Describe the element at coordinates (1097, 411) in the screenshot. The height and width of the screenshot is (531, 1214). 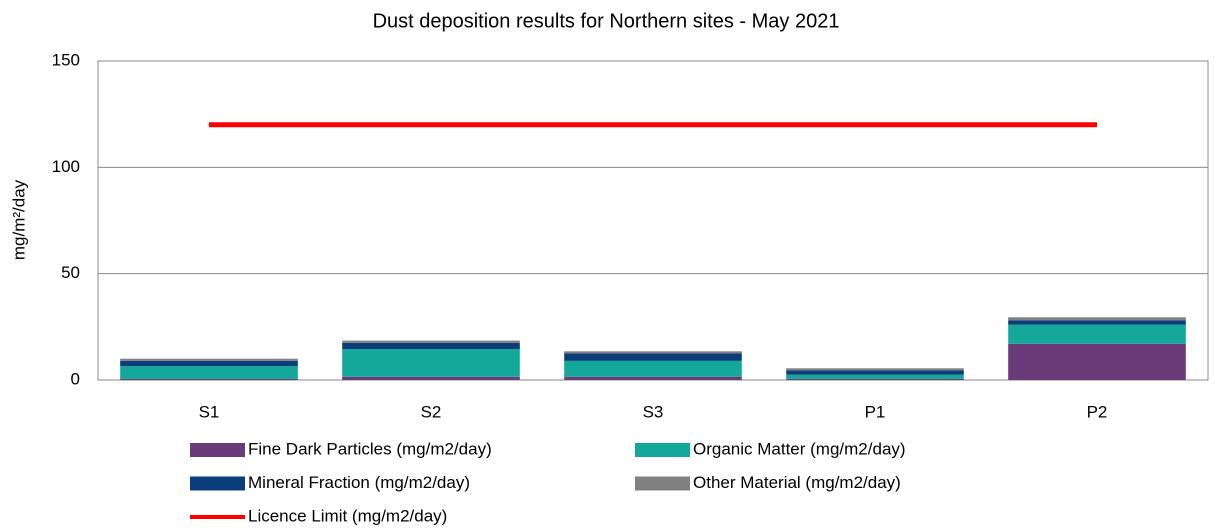
I see `x-tick-label: P2` at that location.